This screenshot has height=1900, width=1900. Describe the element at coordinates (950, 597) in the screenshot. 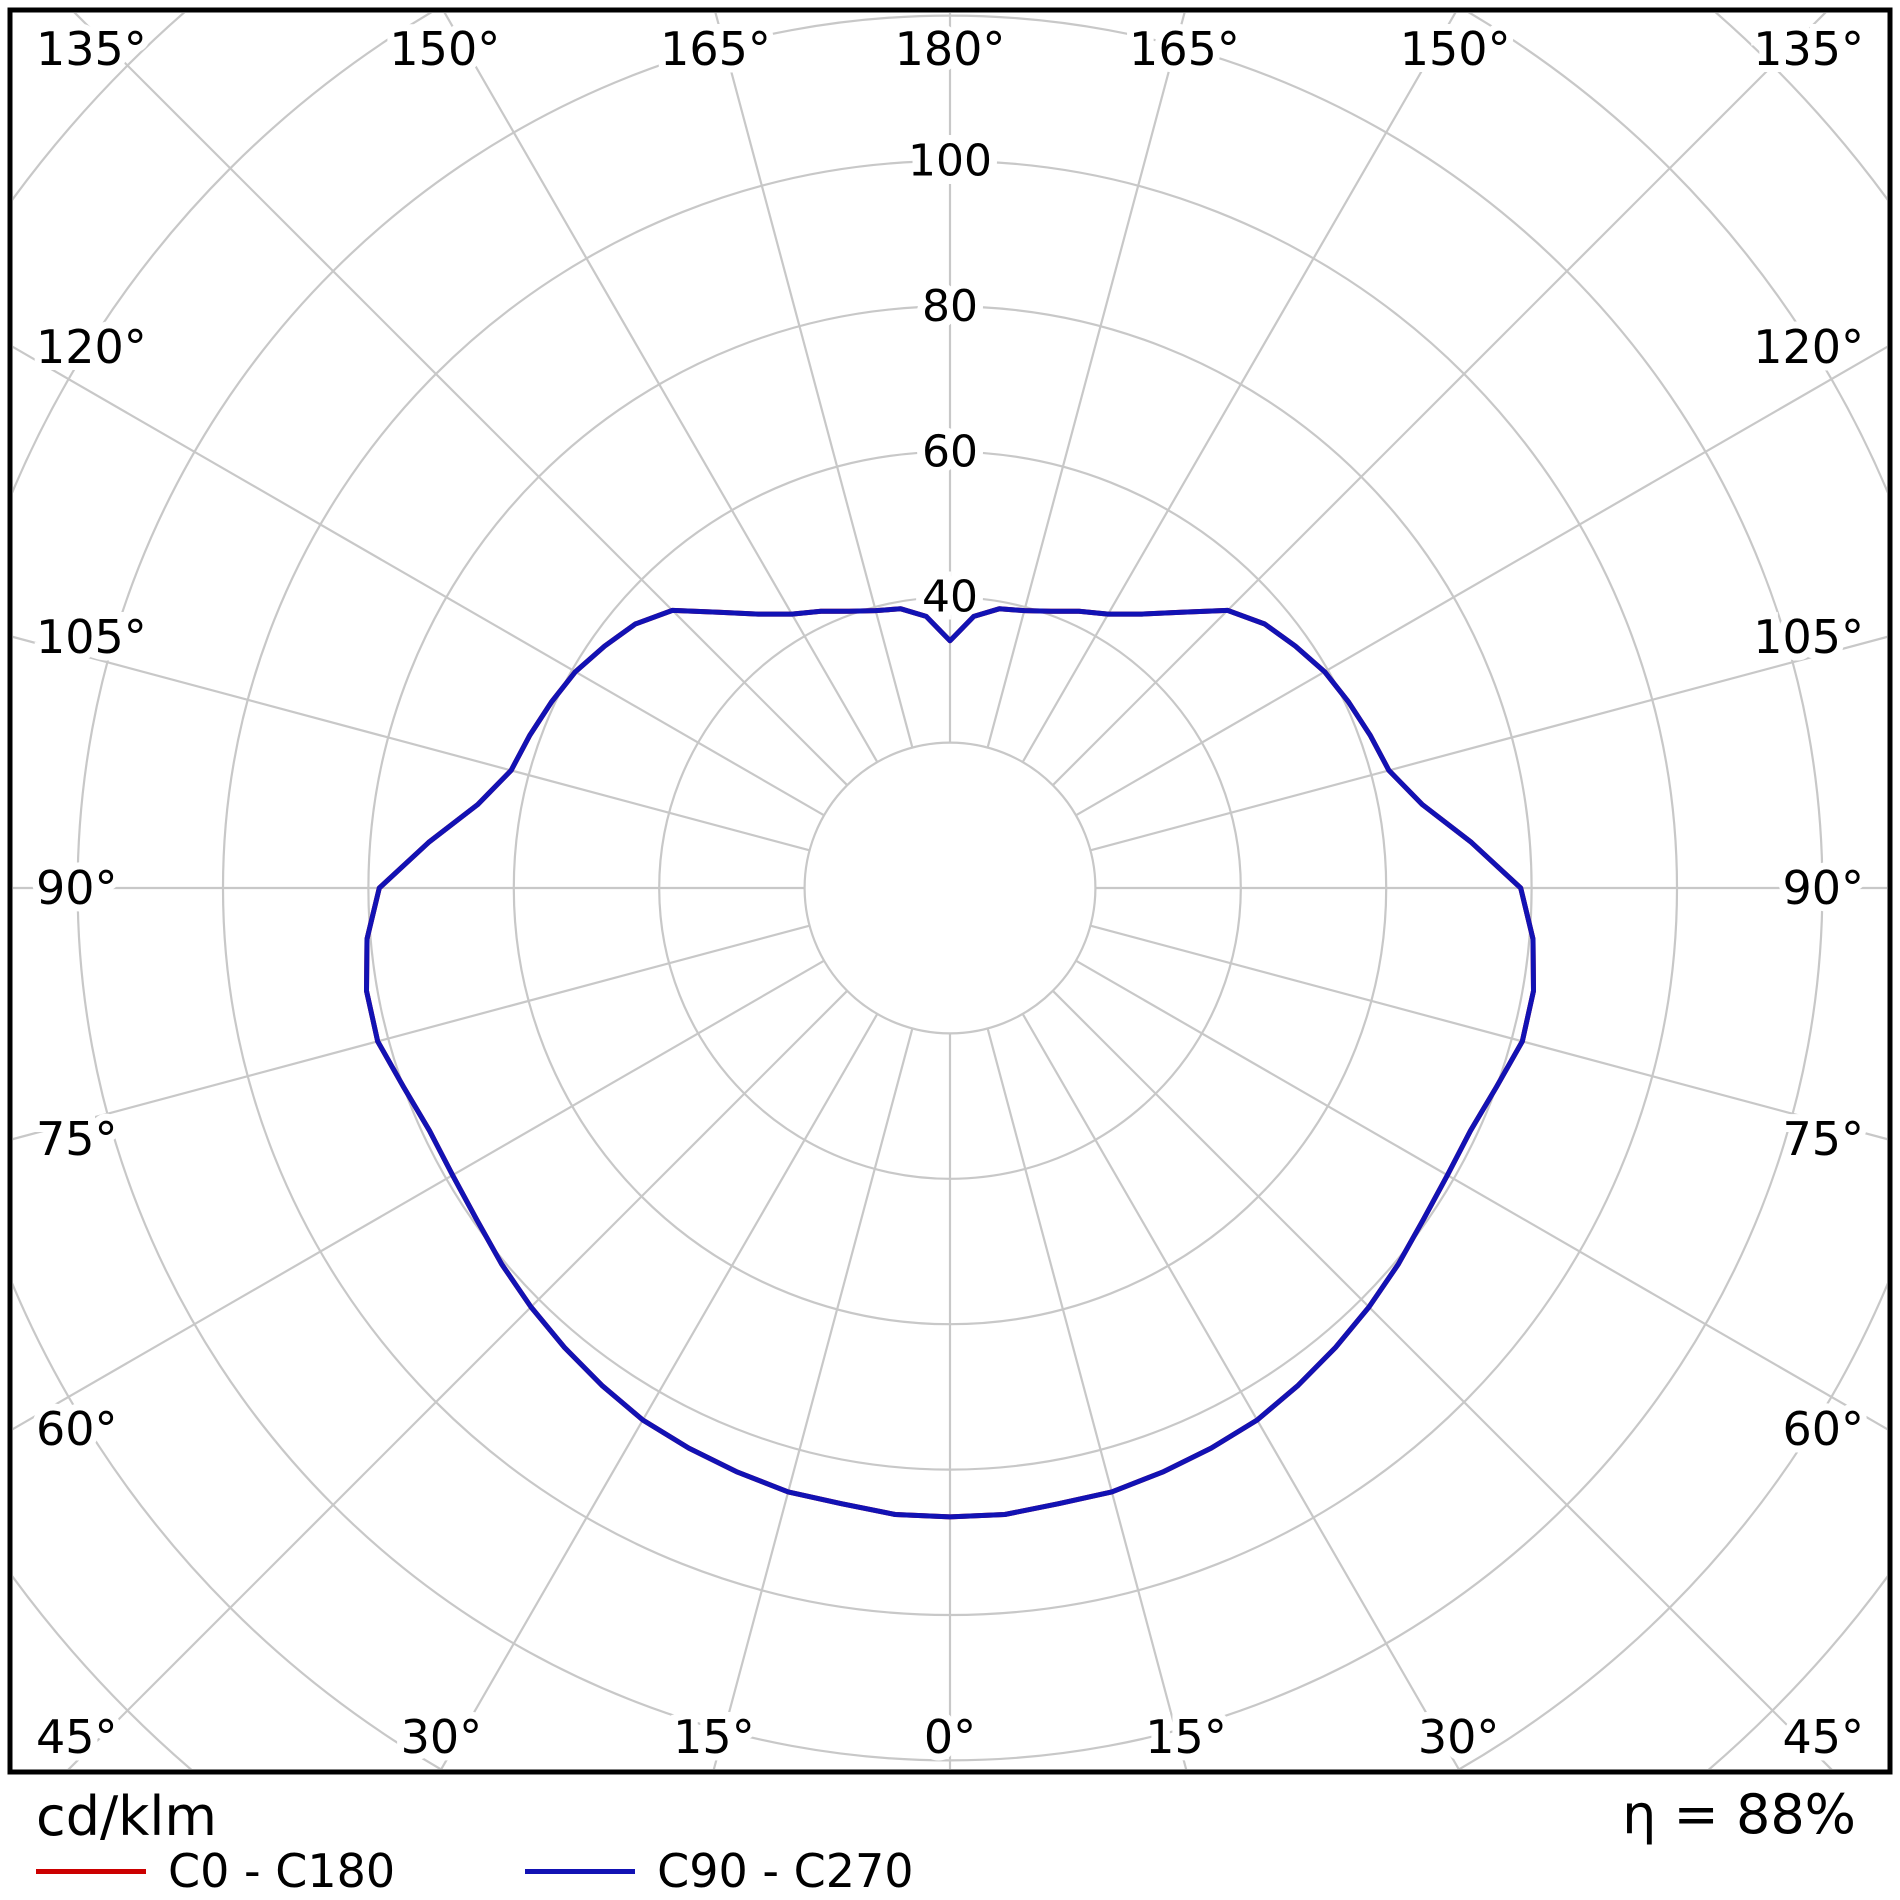

I see `svg-text: 40` at that location.